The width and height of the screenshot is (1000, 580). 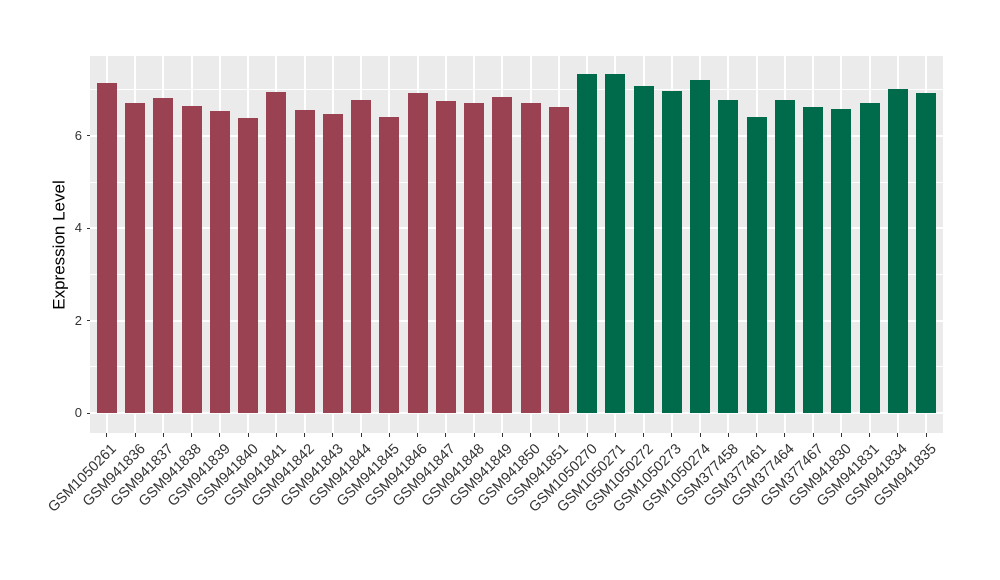 What do you see at coordinates (248, 265) in the screenshot?
I see `bar-GSM941840` at bounding box center [248, 265].